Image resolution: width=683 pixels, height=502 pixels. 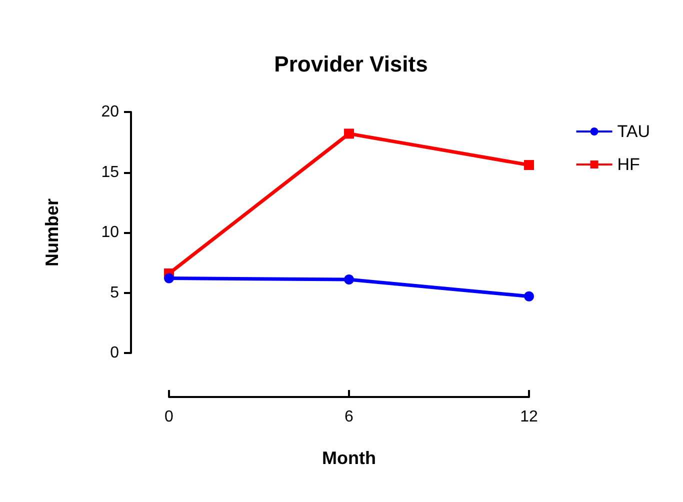 I want to click on y-tick-label: 0, so click(x=115, y=353).